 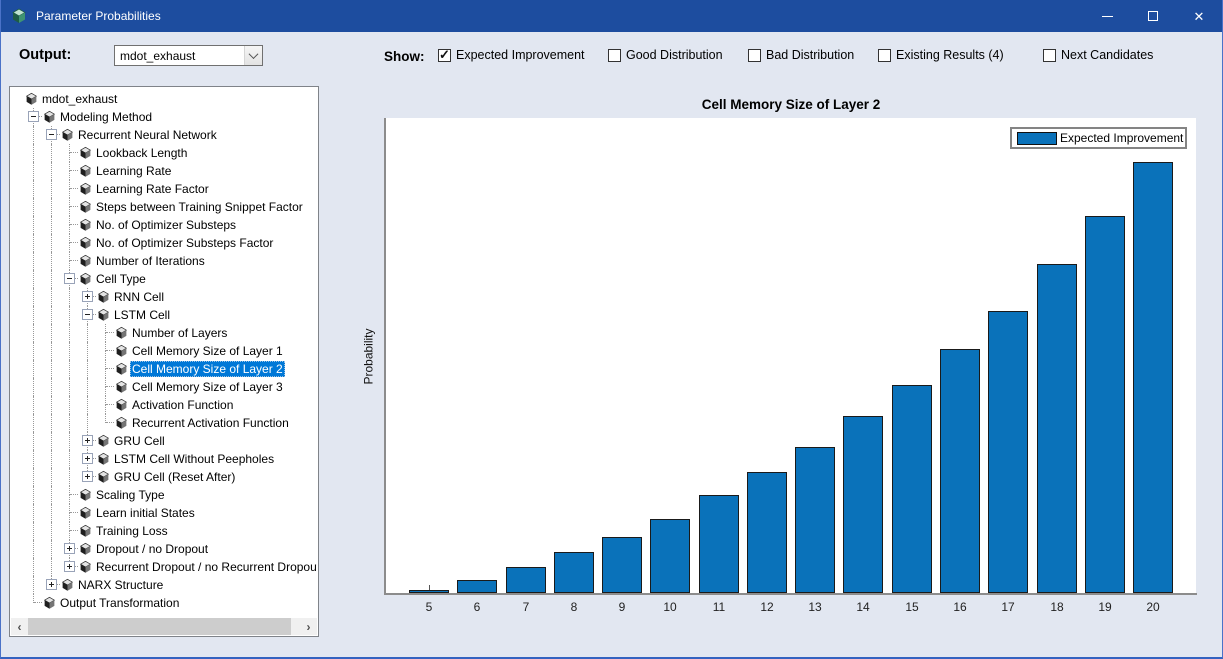 What do you see at coordinates (511, 55) in the screenshot?
I see `checkbox-expected-improvement: Expected Improvement` at bounding box center [511, 55].